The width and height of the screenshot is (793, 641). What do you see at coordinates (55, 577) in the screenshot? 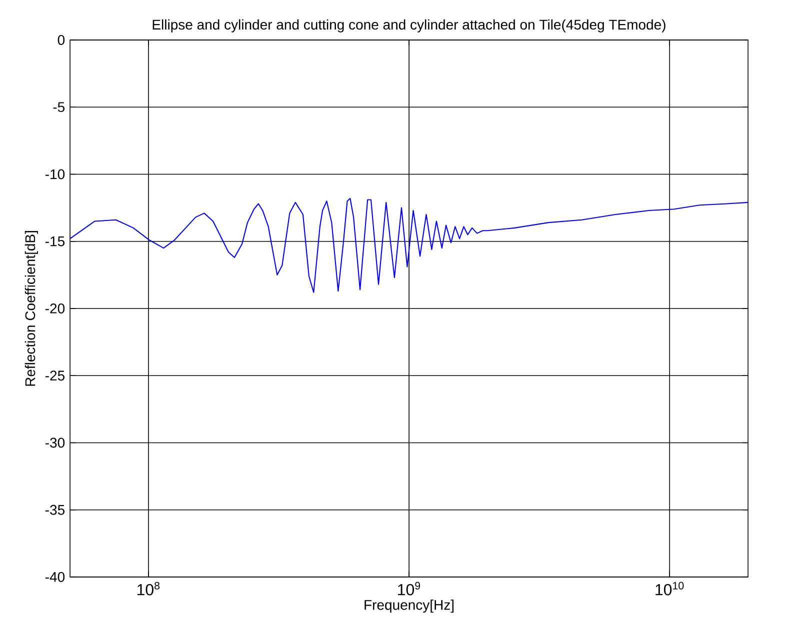
I see `y-tick-label: -40` at bounding box center [55, 577].